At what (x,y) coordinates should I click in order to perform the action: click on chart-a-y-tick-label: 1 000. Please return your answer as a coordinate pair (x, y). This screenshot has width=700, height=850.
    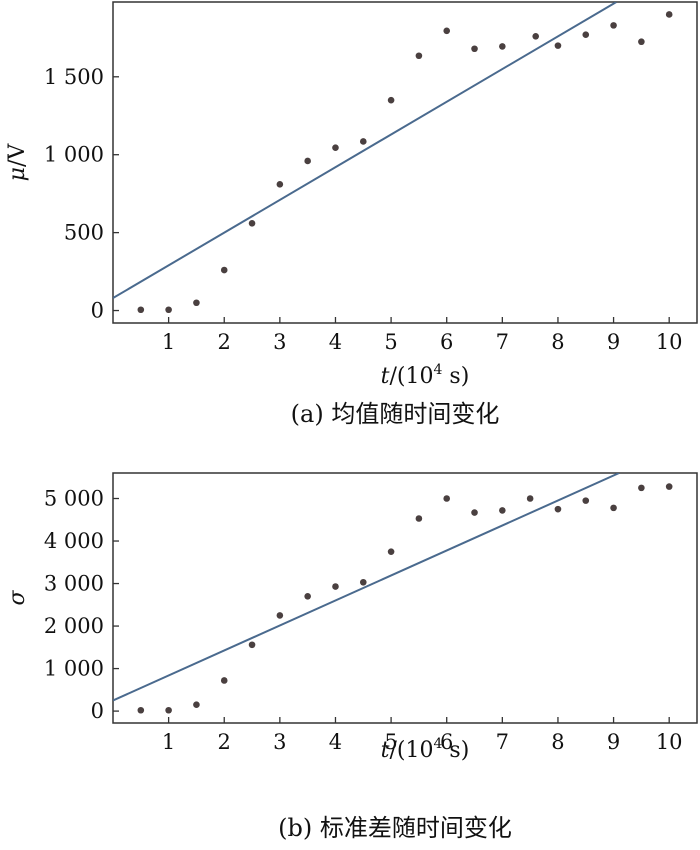
    Looking at the image, I should click on (74, 155).